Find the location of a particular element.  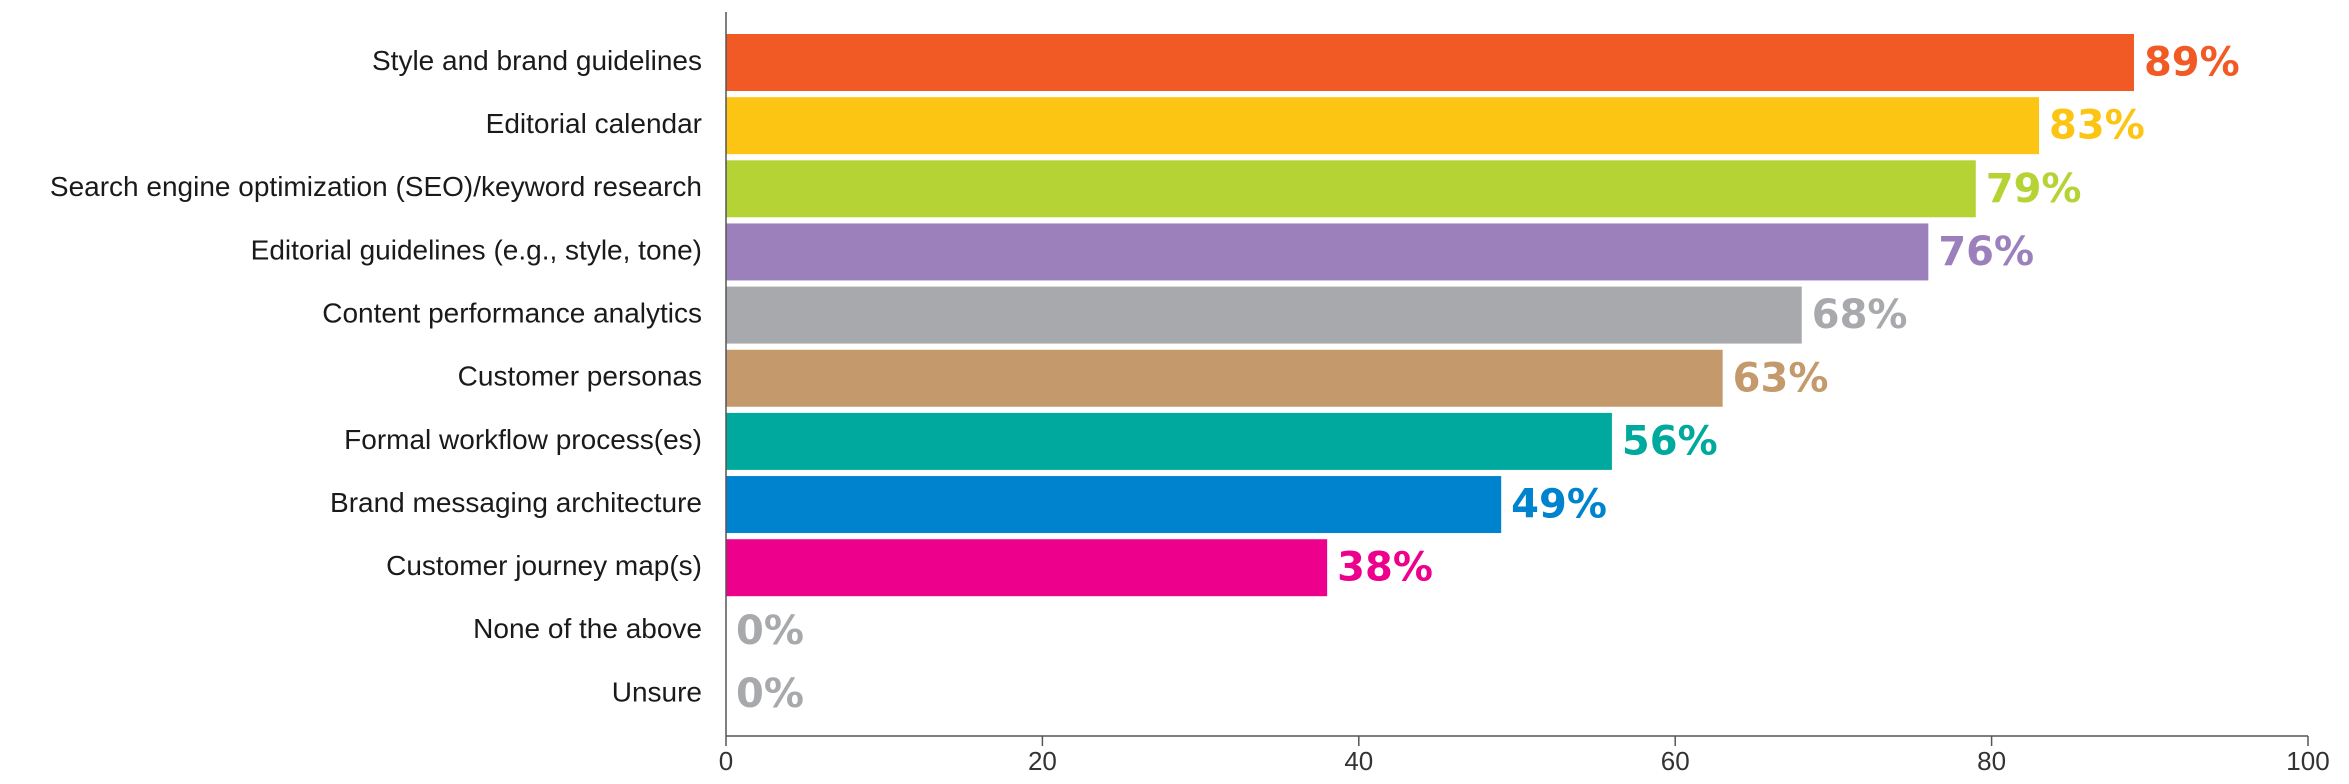

category-label: Content performance analytics is located at coordinates (512, 312).